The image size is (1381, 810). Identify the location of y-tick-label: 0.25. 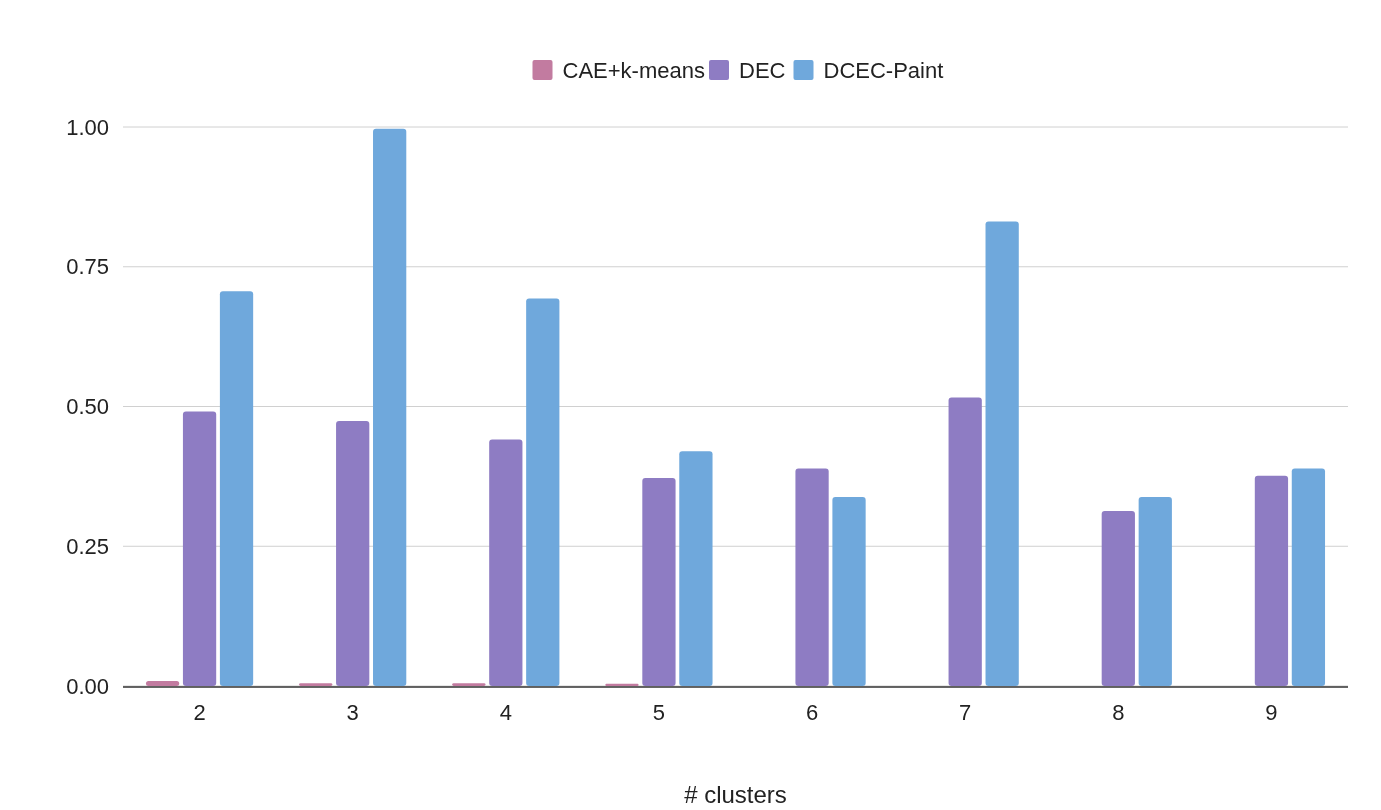
(87, 546).